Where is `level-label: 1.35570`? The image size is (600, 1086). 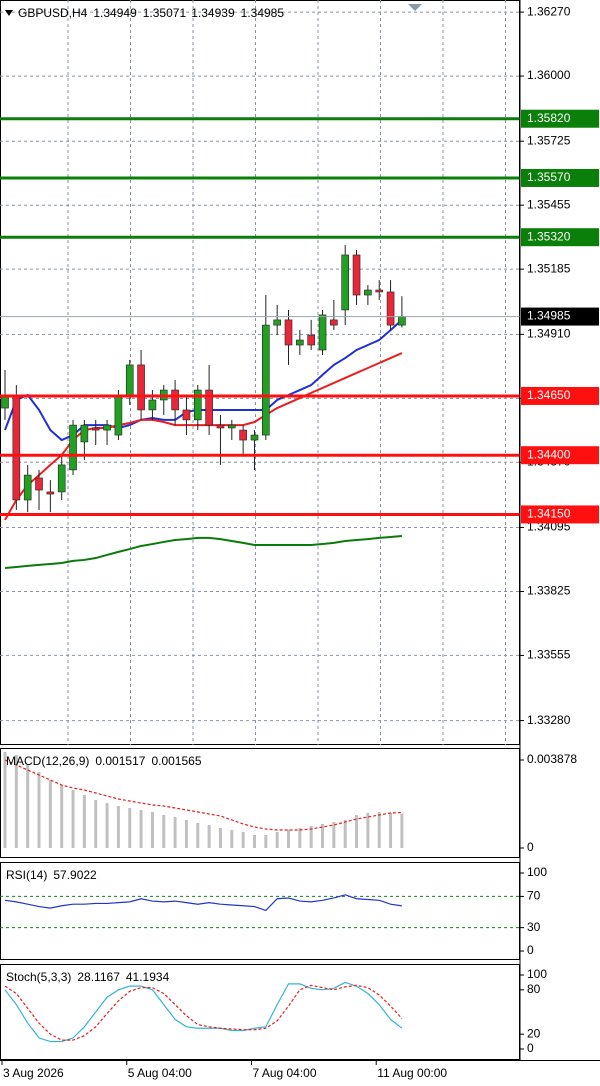
level-label: 1.35570 is located at coordinates (549, 177).